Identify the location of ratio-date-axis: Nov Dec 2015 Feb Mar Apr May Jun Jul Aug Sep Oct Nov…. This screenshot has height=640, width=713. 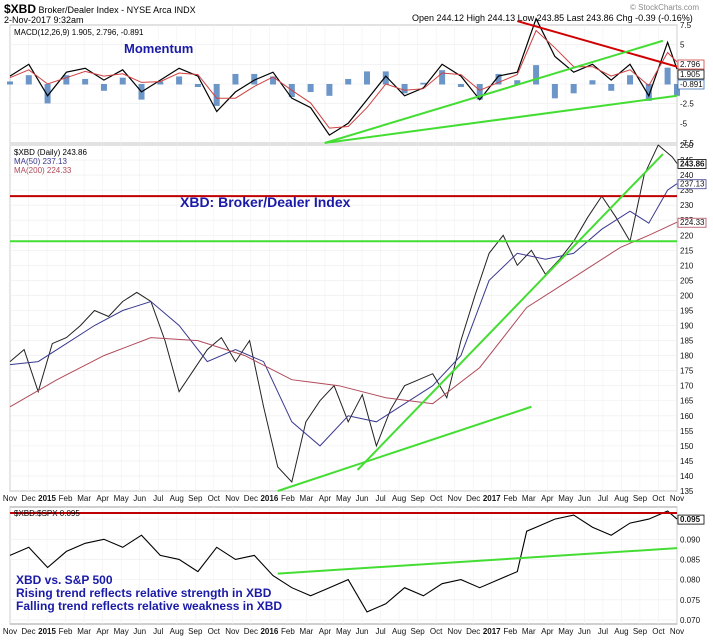
(343, 631).